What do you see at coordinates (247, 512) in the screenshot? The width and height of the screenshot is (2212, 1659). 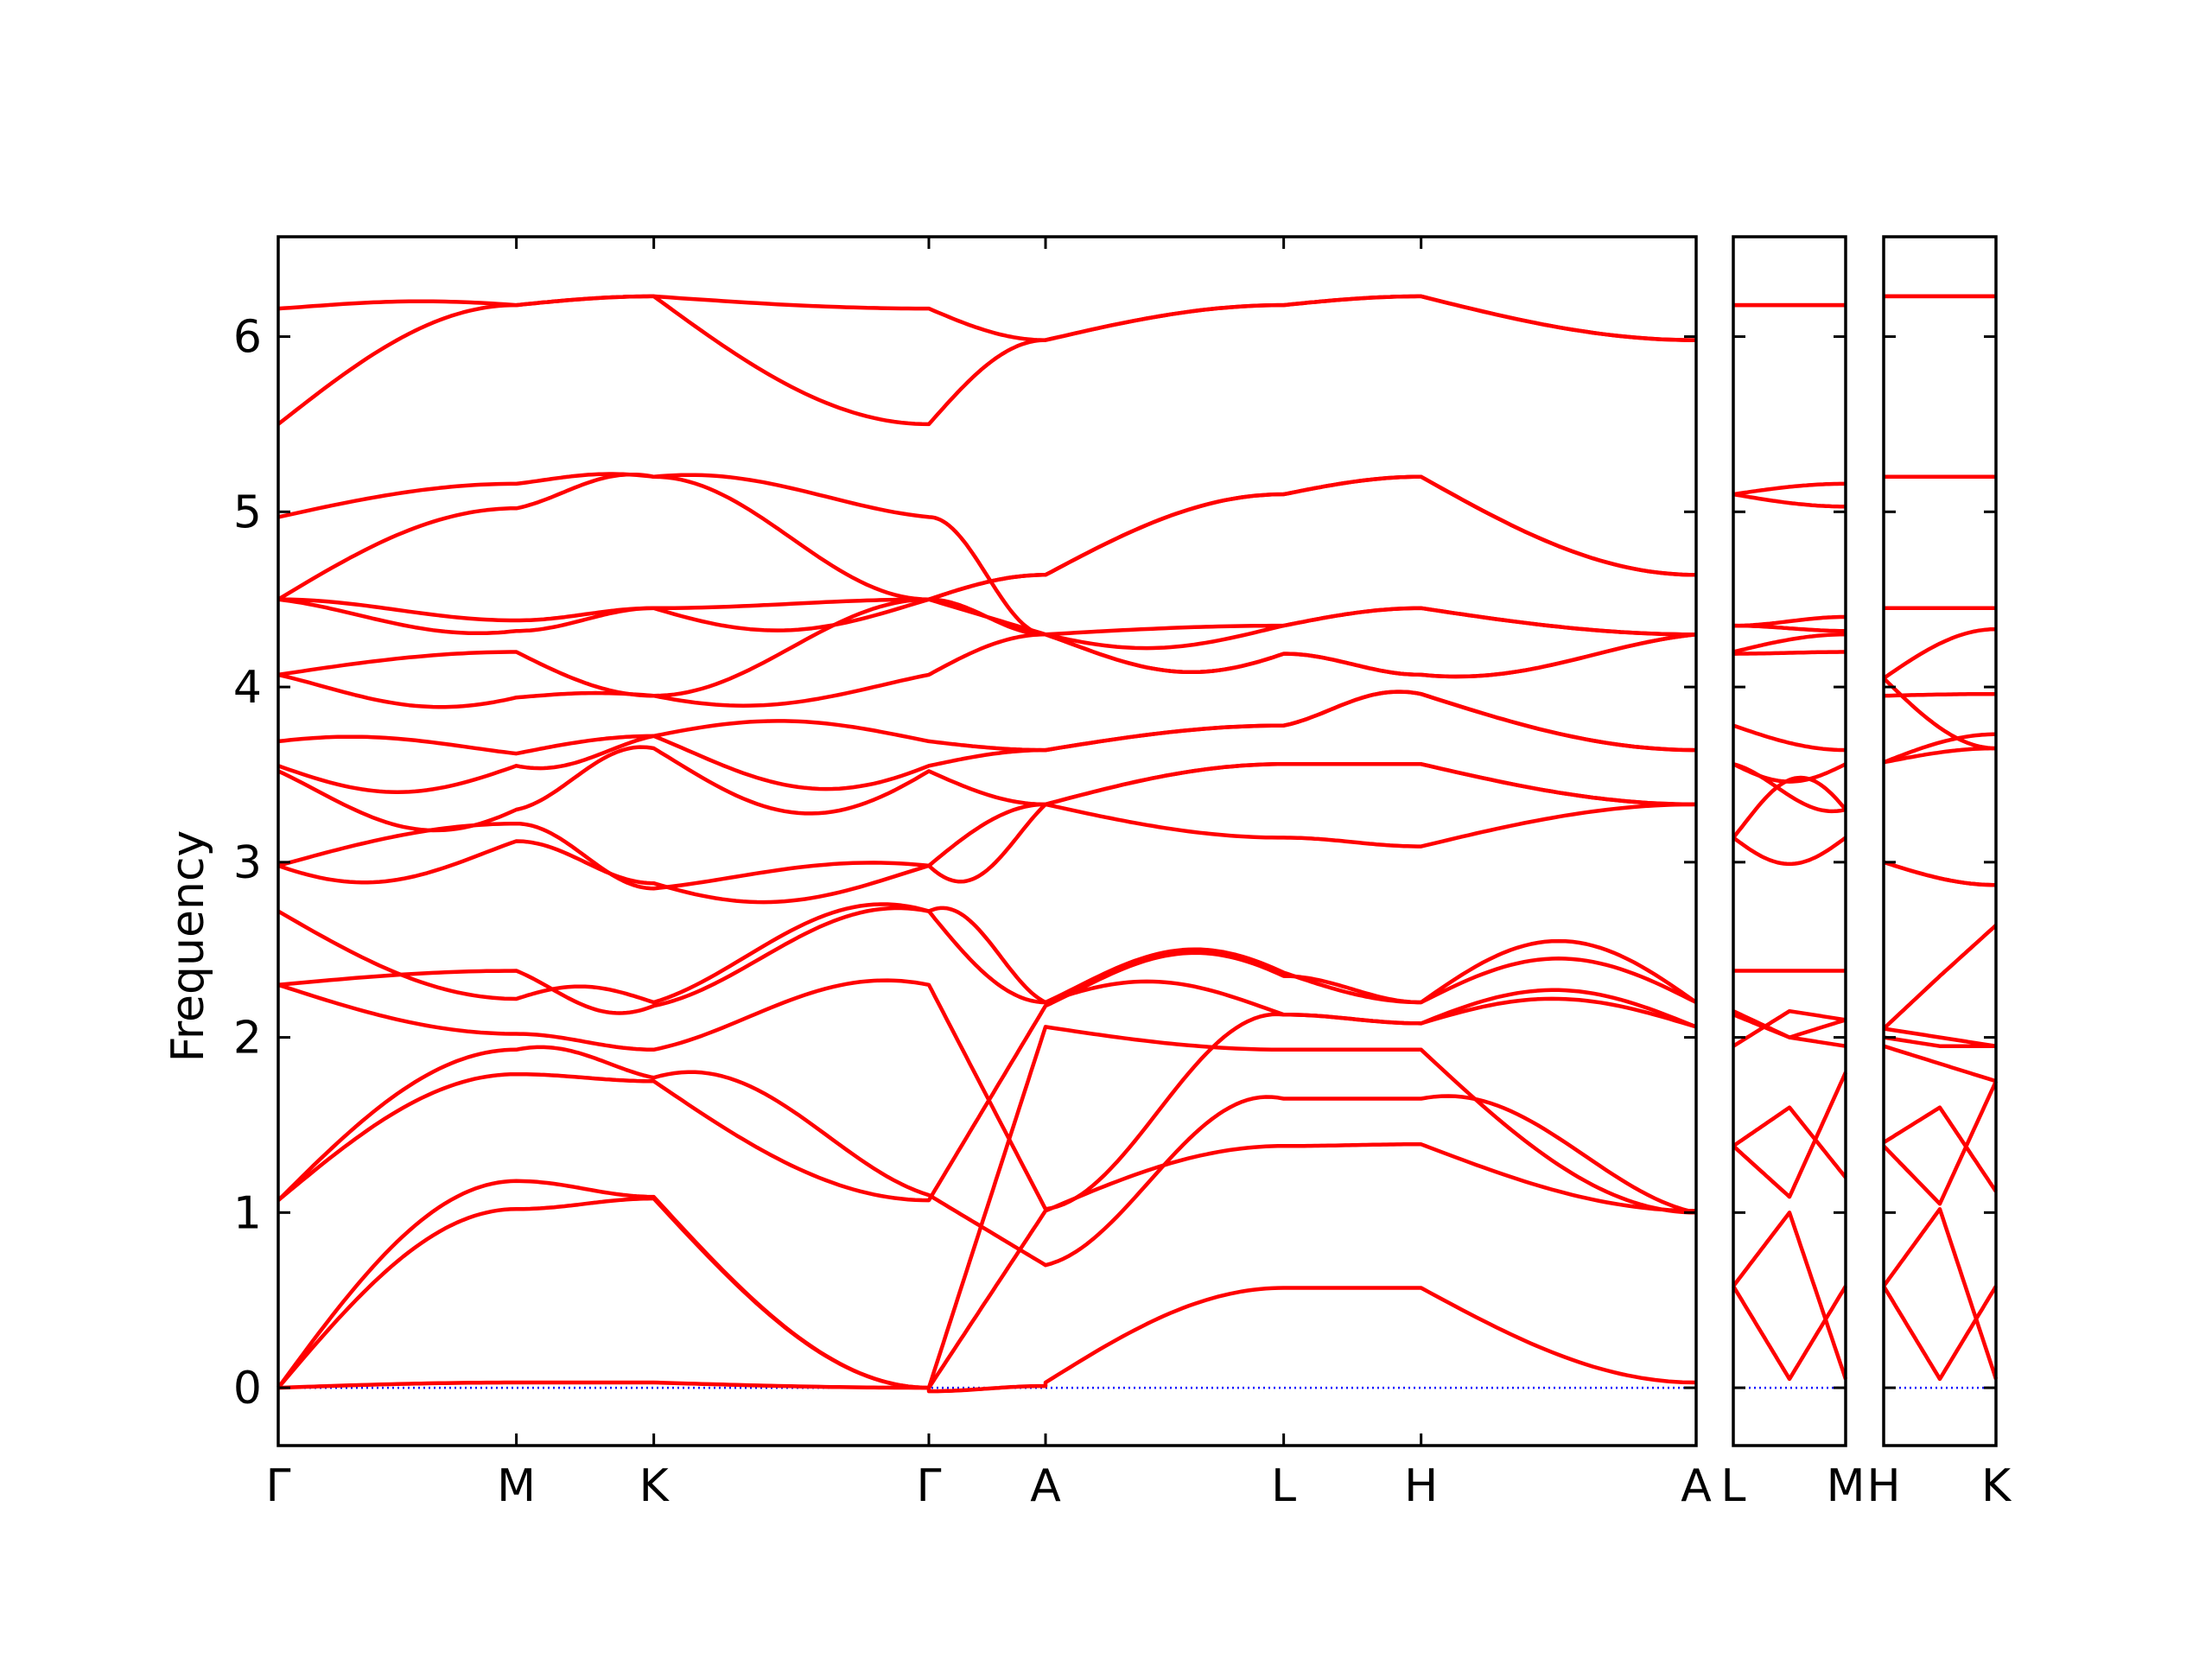 I see `y-tick-label: 5` at bounding box center [247, 512].